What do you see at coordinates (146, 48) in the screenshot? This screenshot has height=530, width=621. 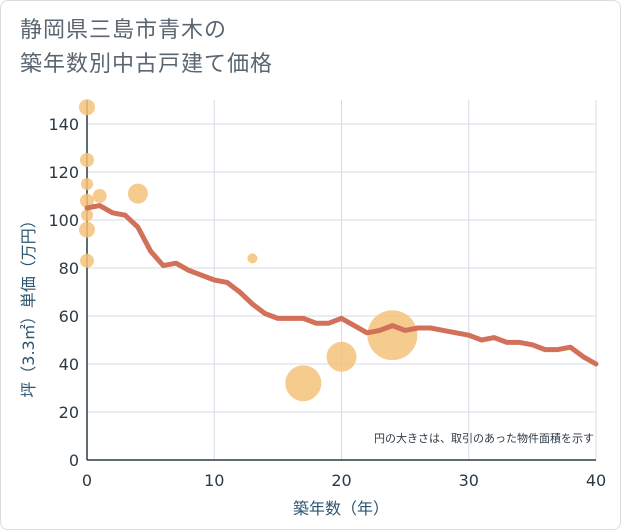 I see `chart-title: 静岡県三島市青木の 築年数別中古戸建て価格` at bounding box center [146, 48].